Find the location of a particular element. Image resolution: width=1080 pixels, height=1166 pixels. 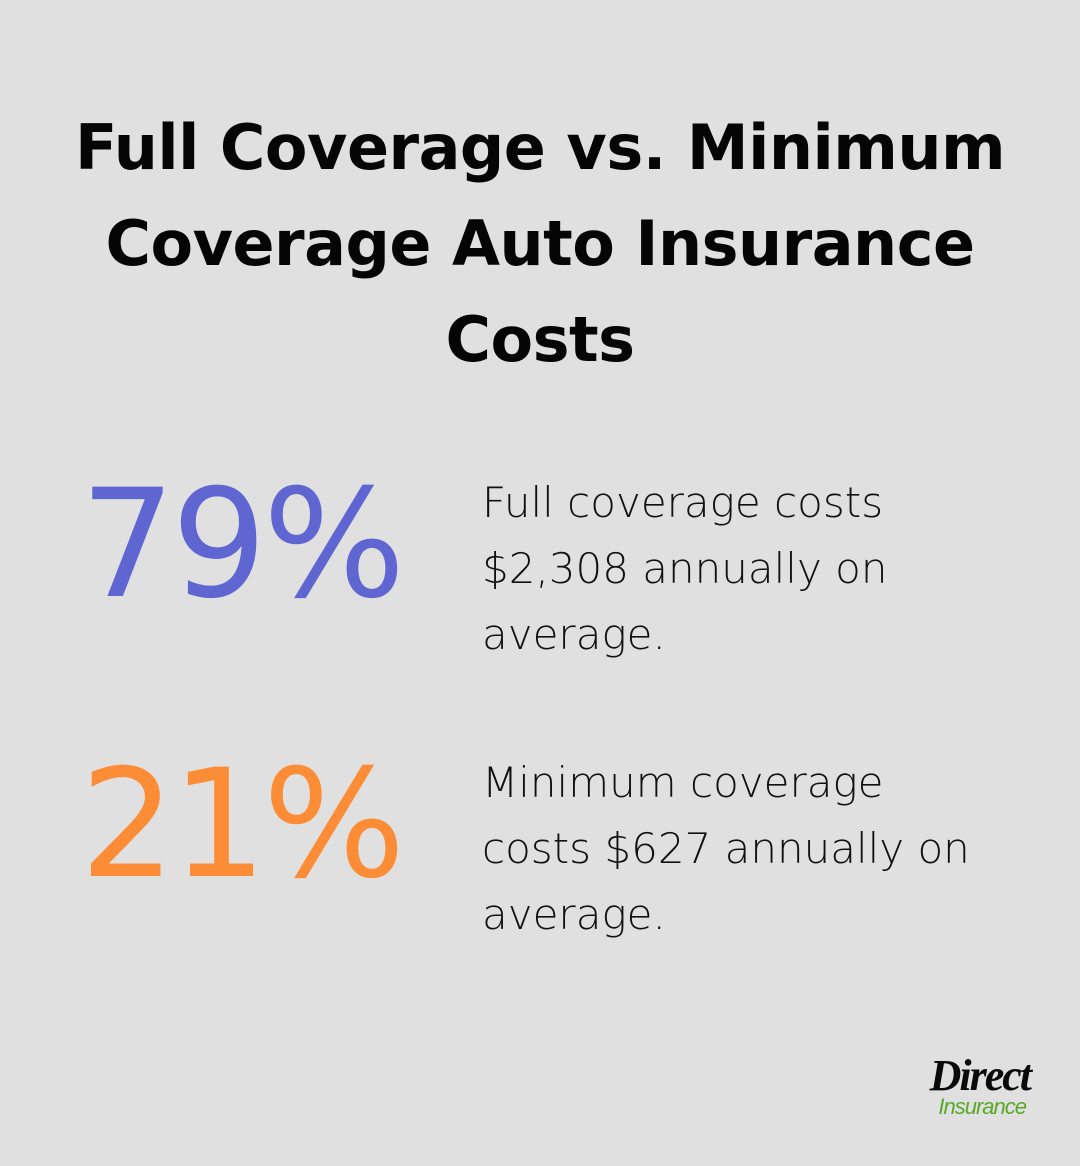

direct-insurance-logo: Direct Insurance is located at coordinates (956, 1089).